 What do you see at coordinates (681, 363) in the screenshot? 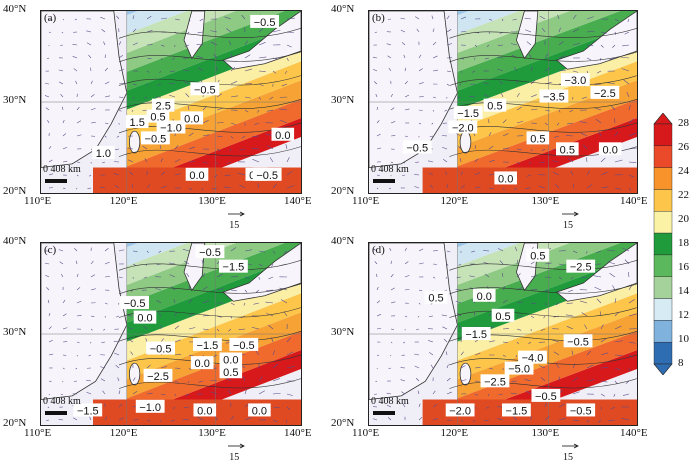
I see `colorbar-tick-label: 8` at bounding box center [681, 363].